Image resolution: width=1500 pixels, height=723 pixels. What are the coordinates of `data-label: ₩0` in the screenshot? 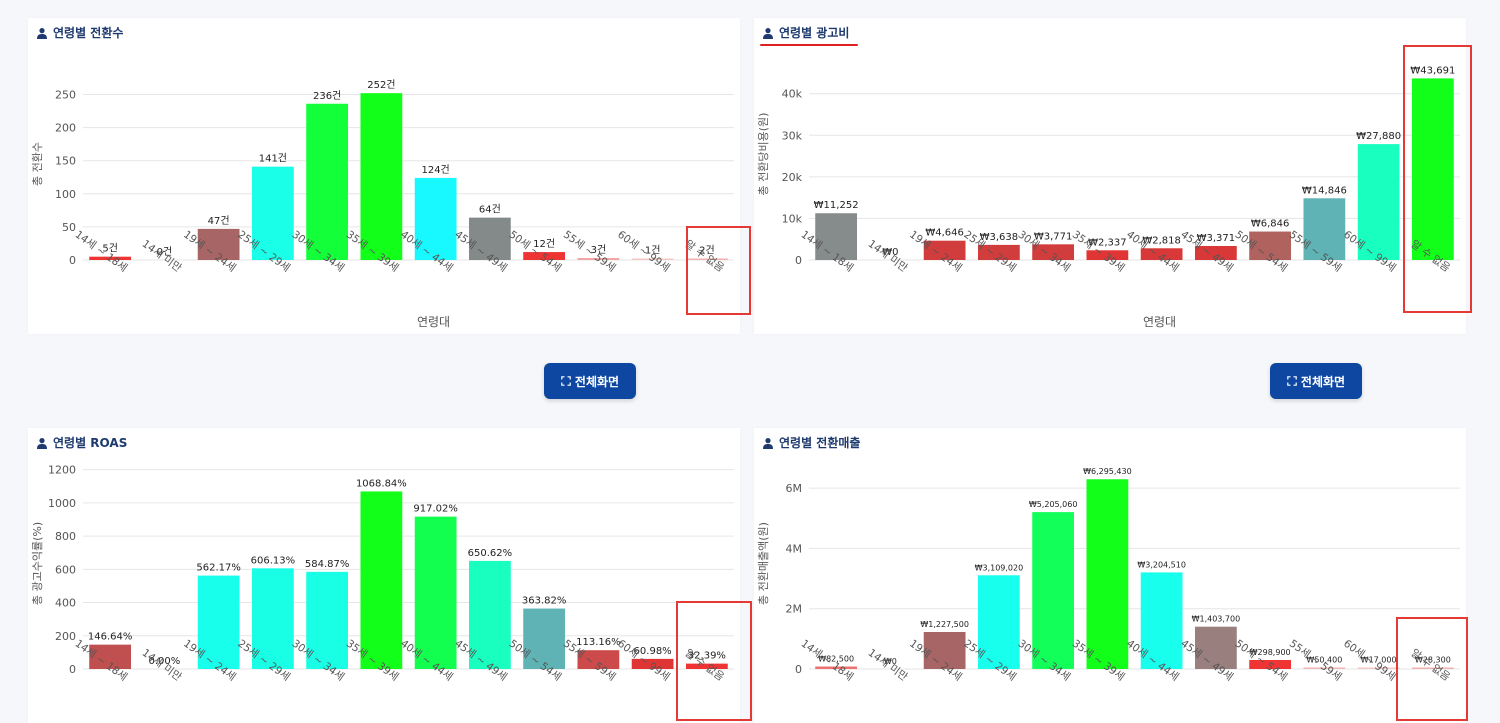 It's located at (890, 661).